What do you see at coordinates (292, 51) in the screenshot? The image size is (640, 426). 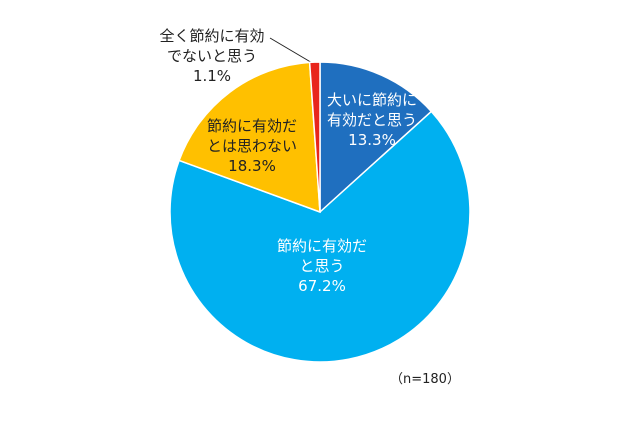 I see `leader-line` at bounding box center [292, 51].